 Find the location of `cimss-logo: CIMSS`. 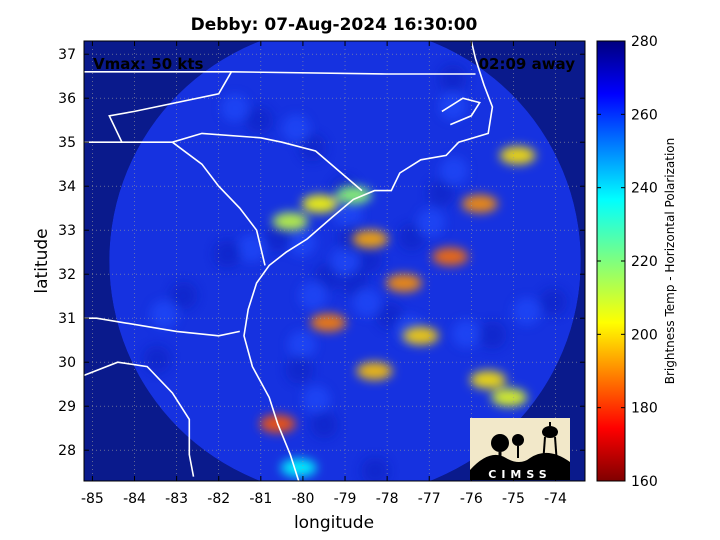

cimss-logo: CIMSS is located at coordinates (520, 449).